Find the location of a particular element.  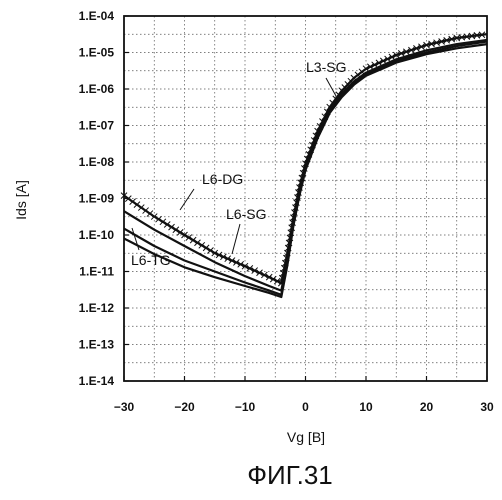

y-tick-label: 1.E-07 is located at coordinates (97, 126).